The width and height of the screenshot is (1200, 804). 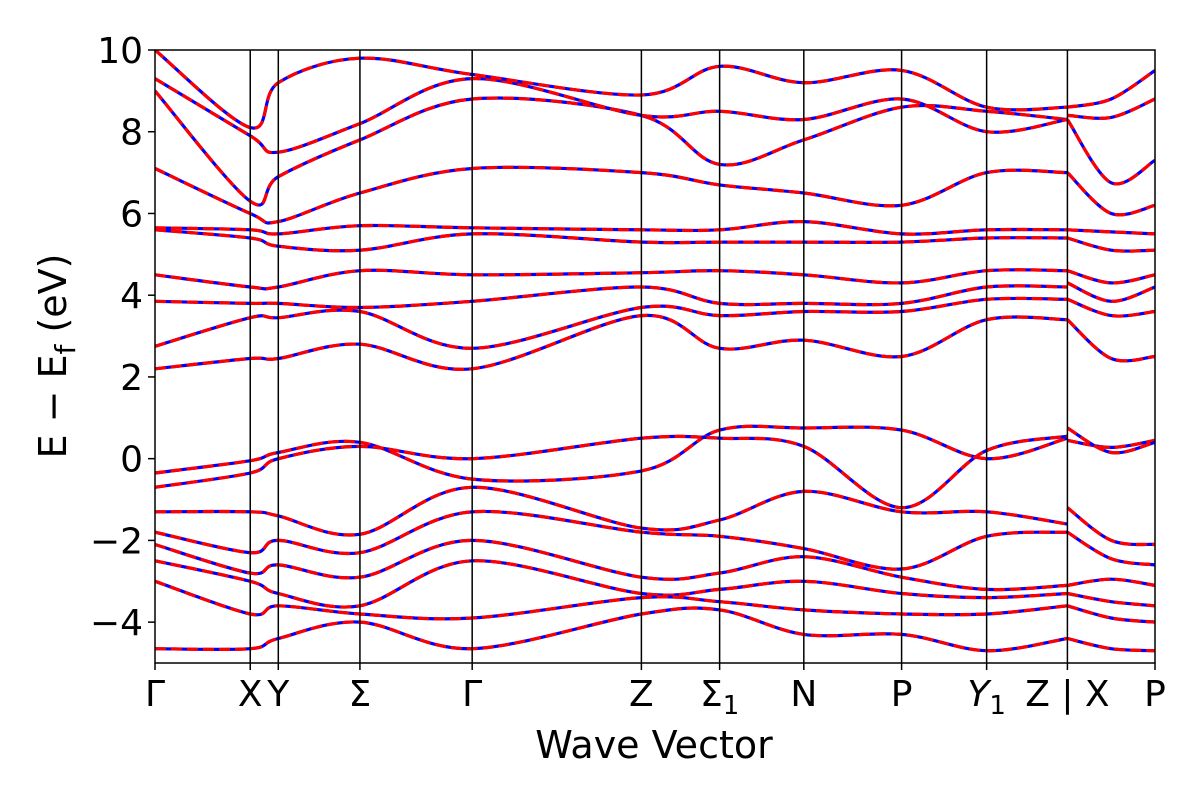 I want to click on x-axis-kpoint-labels: Γ X Y Σ Γ Z Σ1 N P Y1 Z | X P, so click(x=655, y=692).